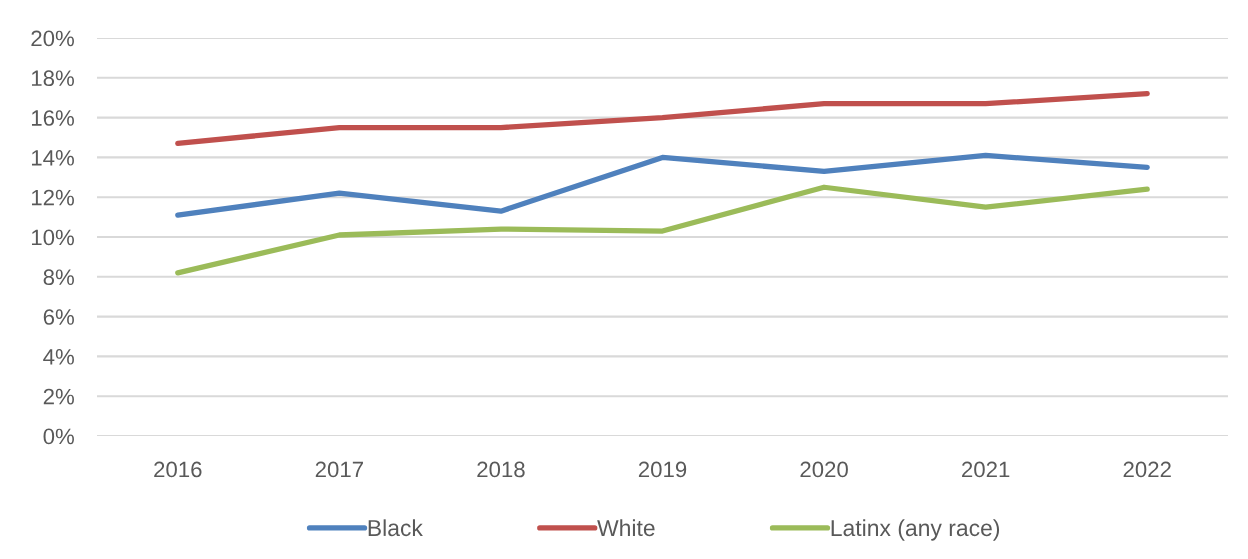 The height and width of the screenshot is (559, 1248). I want to click on y-tick-label: 10%, so click(53, 237).